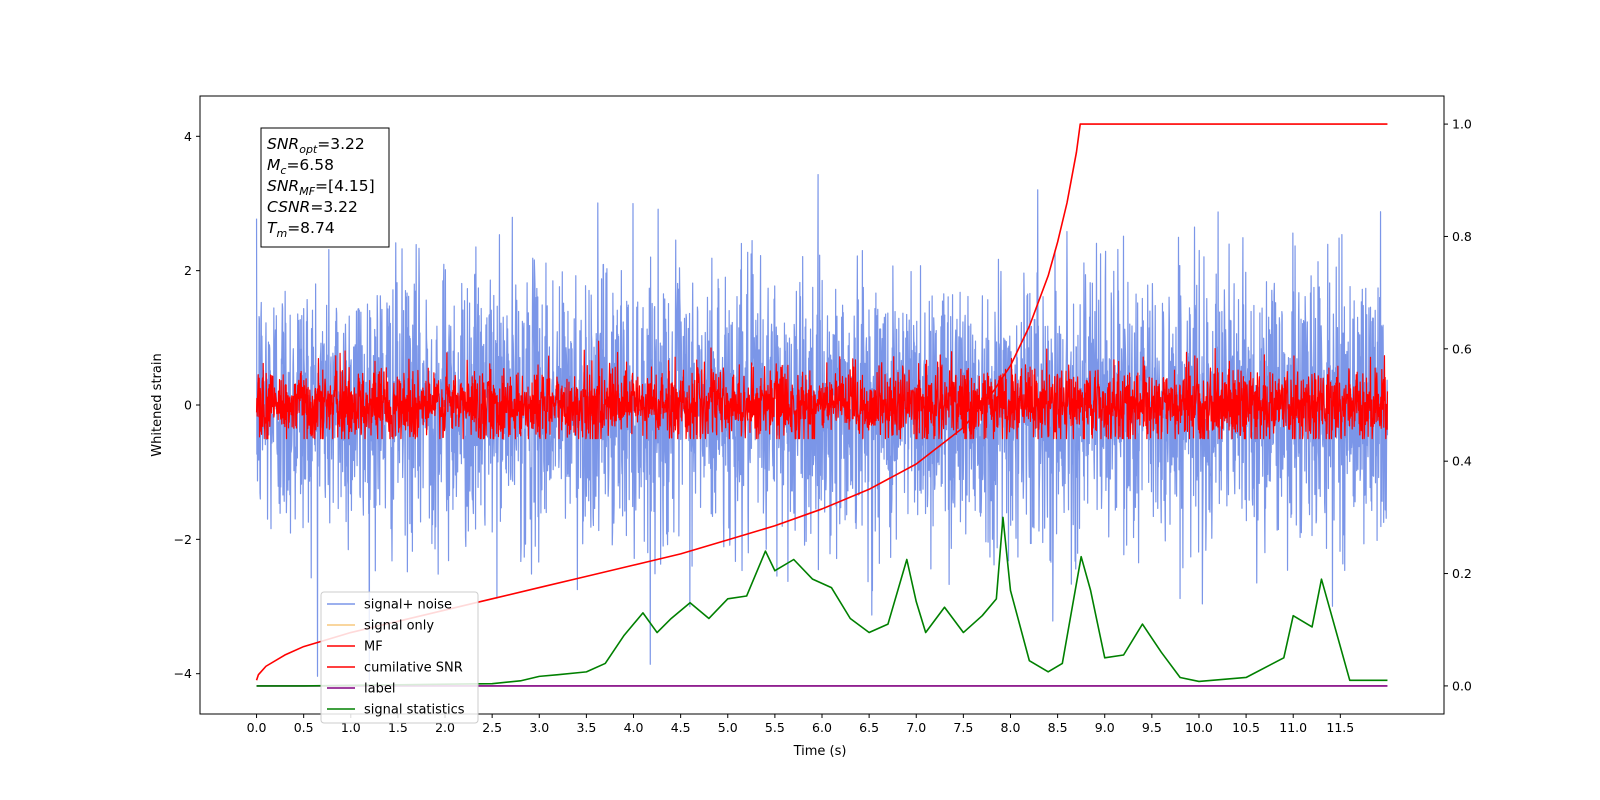  Describe the element at coordinates (373, 647) in the screenshot. I see `legend-label: MF` at that location.